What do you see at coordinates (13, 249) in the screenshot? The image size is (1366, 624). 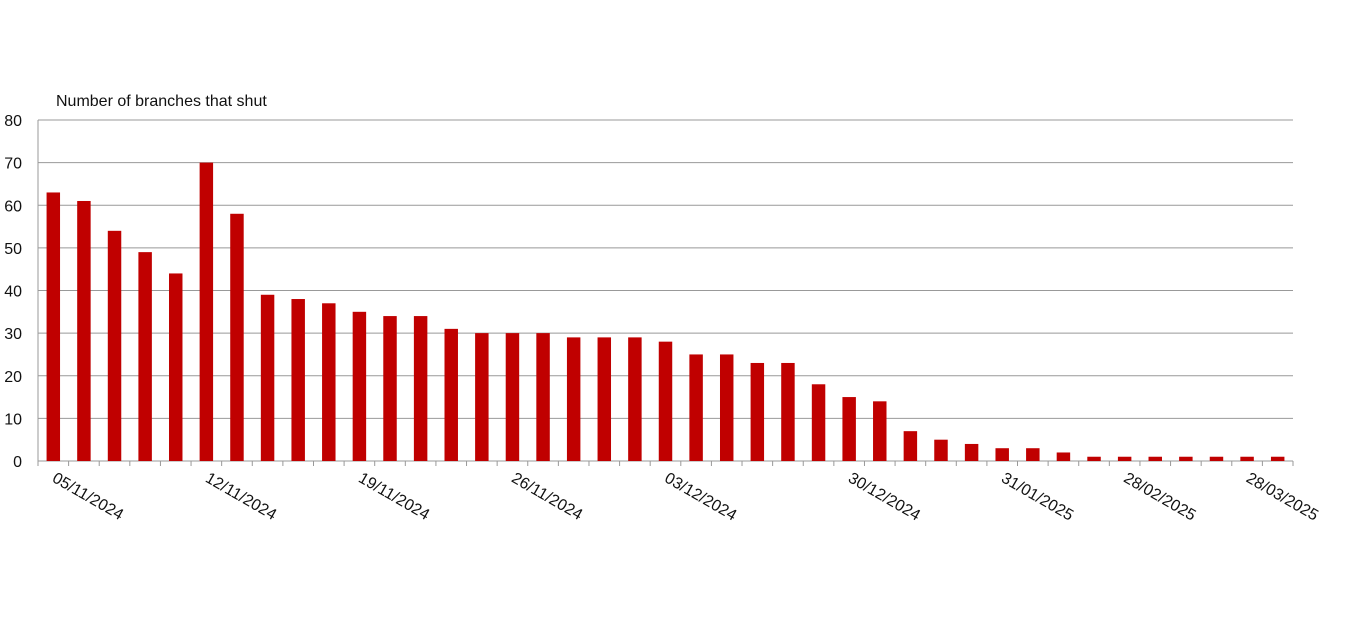 I see `y-tick-label: 50` at bounding box center [13, 249].